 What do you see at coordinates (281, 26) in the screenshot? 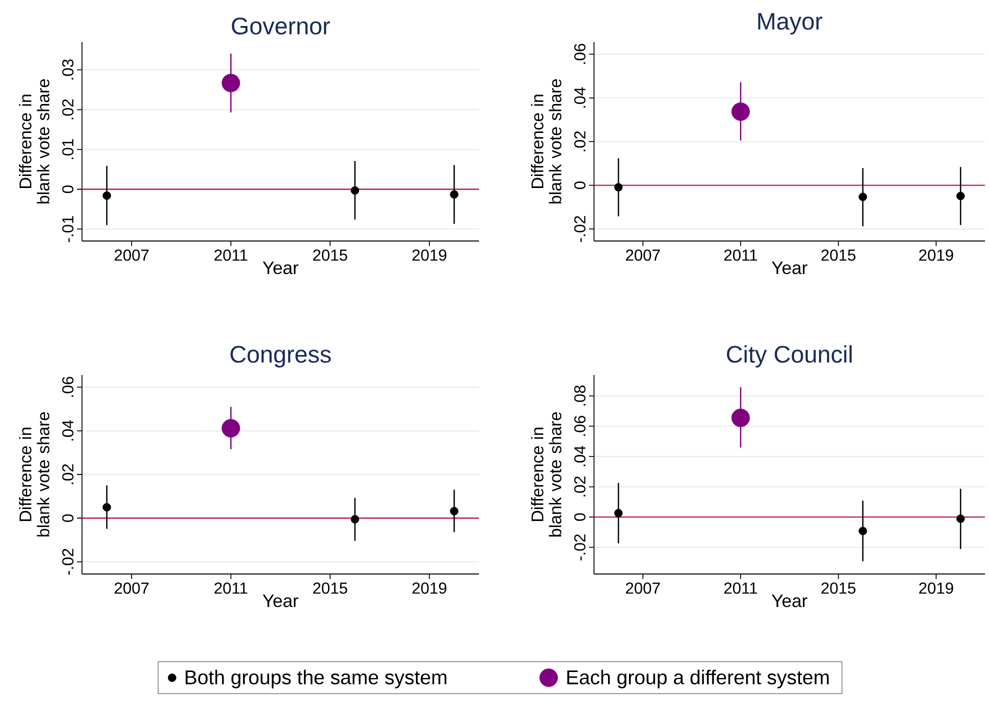
I see `chart-title: Governor` at bounding box center [281, 26].